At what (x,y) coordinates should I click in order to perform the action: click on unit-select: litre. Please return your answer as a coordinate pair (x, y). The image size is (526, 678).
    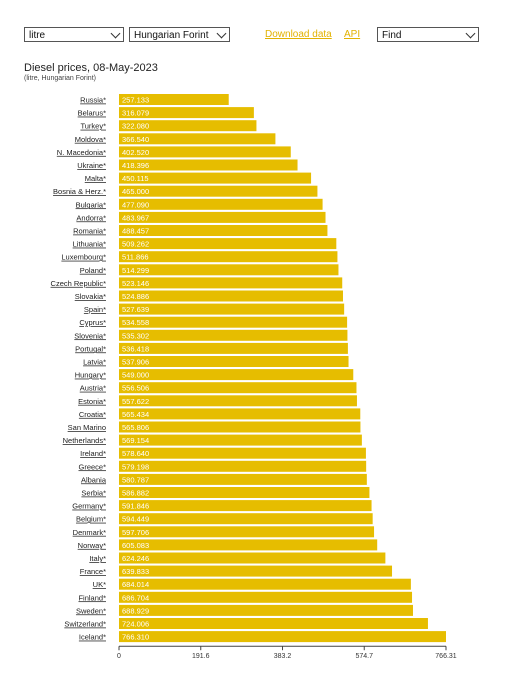
    Looking at the image, I should click on (74, 34).